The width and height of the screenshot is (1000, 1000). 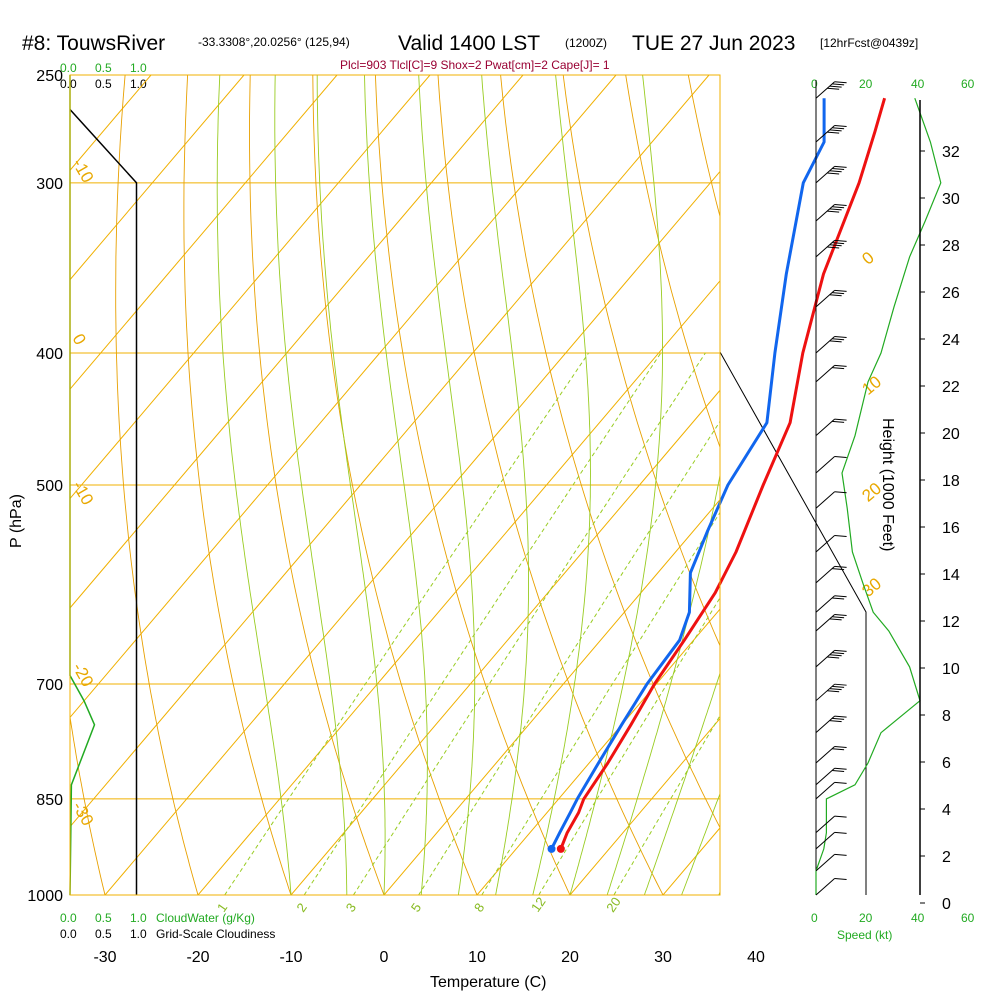 I want to click on mixing-ratio-label: 5, so click(x=416, y=907).